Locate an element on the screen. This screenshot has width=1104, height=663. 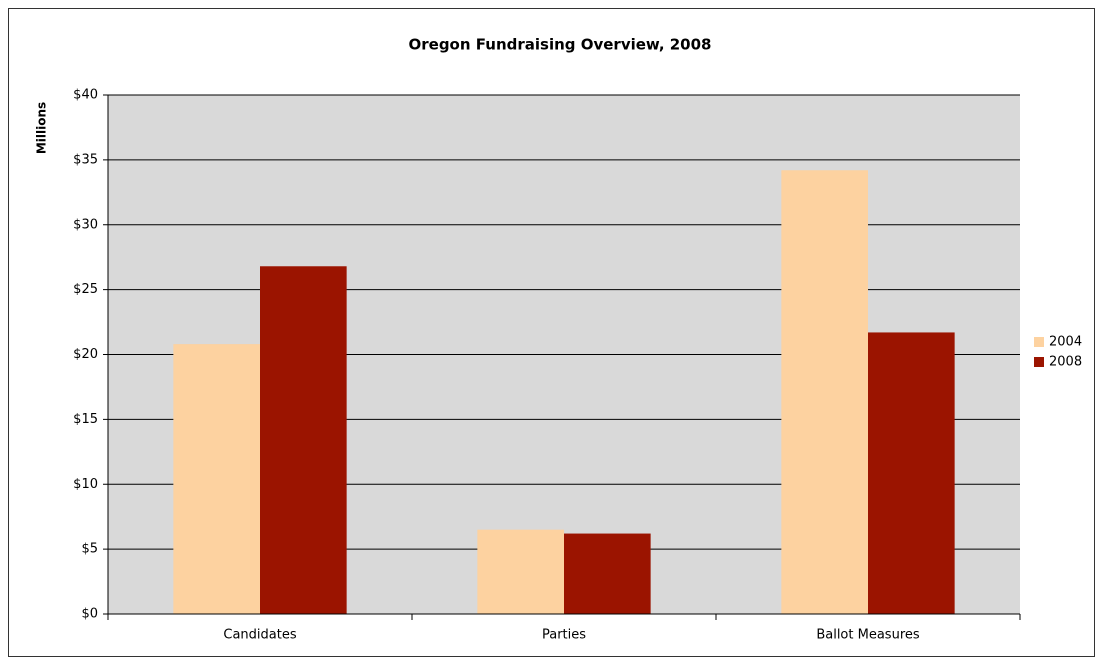
legend-label: 2008 is located at coordinates (1065, 362).